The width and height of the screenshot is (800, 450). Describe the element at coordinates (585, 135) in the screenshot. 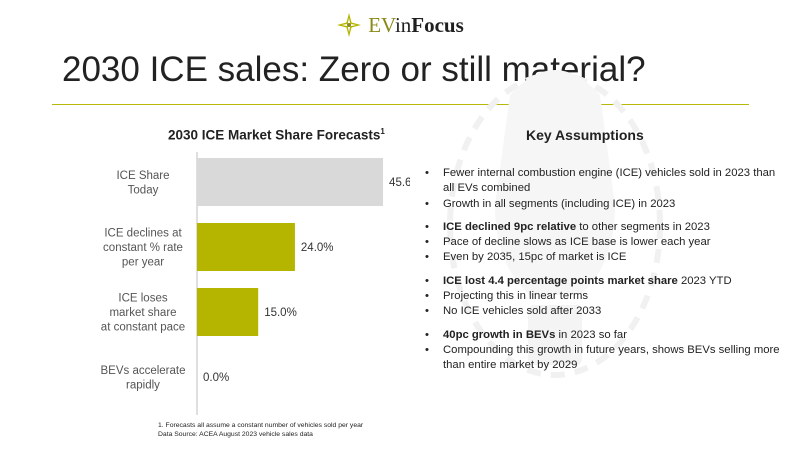

I see `assumptions-title: Key Assumptions` at that location.